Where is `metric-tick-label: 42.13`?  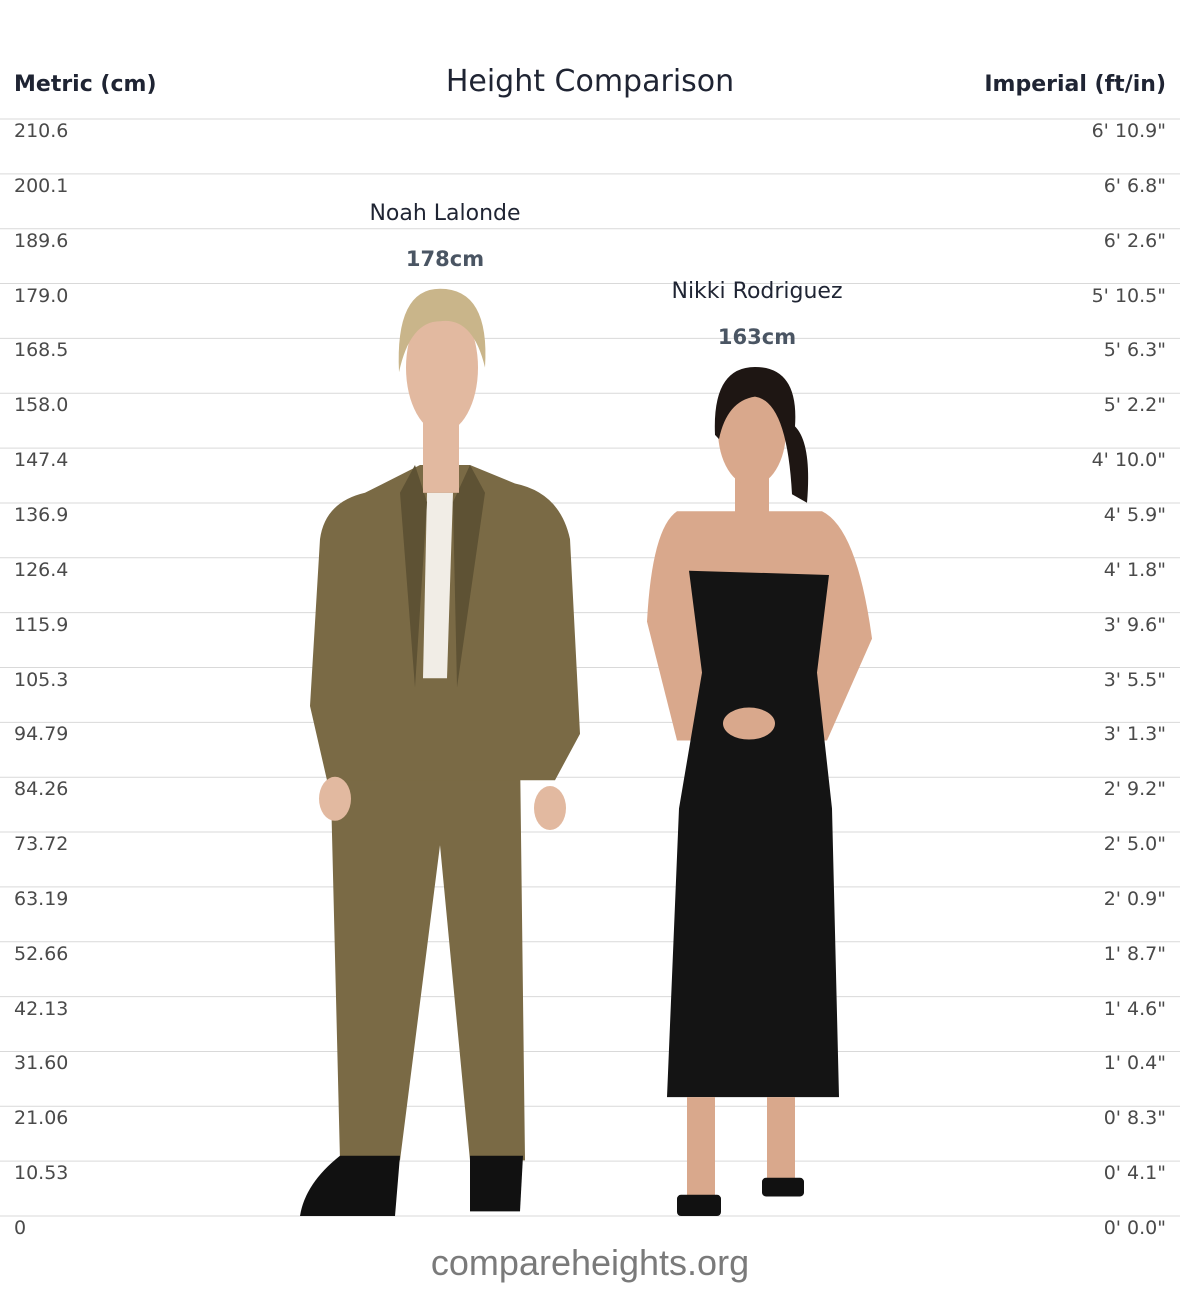 metric-tick-label: 42.13 is located at coordinates (41, 1008).